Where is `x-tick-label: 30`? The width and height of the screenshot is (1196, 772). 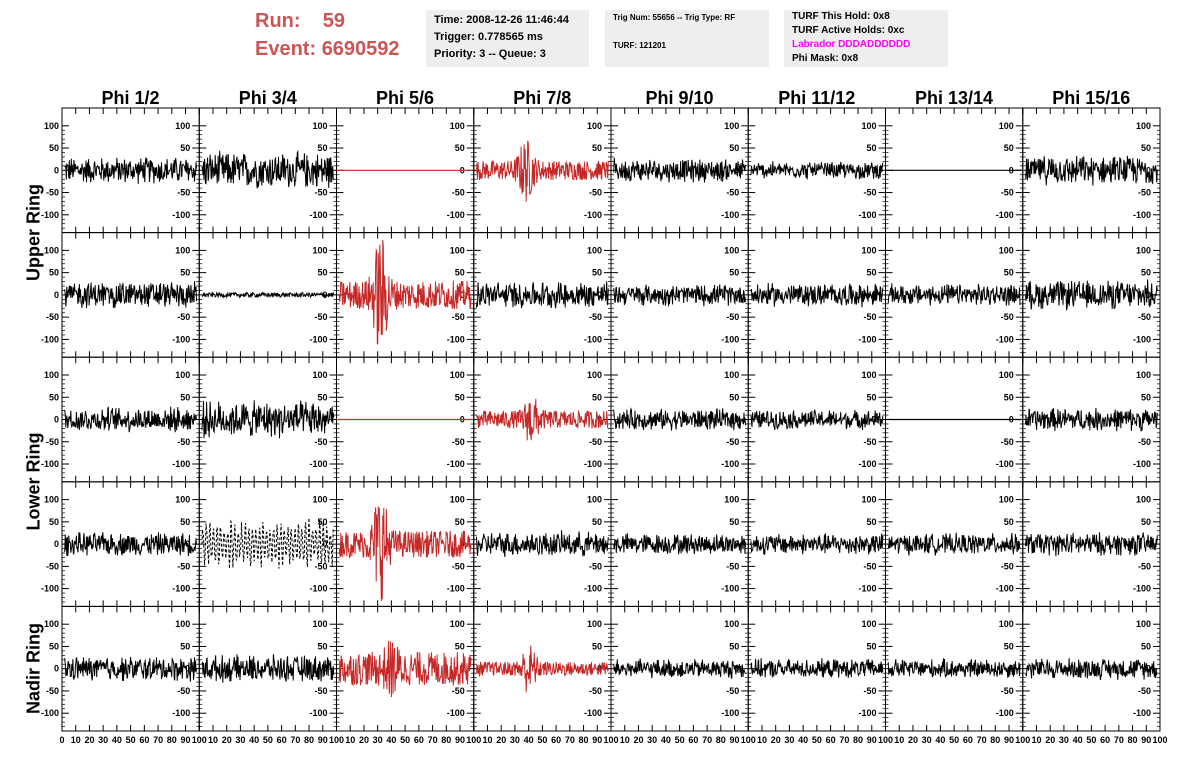 x-tick-label: 30 is located at coordinates (1064, 740).